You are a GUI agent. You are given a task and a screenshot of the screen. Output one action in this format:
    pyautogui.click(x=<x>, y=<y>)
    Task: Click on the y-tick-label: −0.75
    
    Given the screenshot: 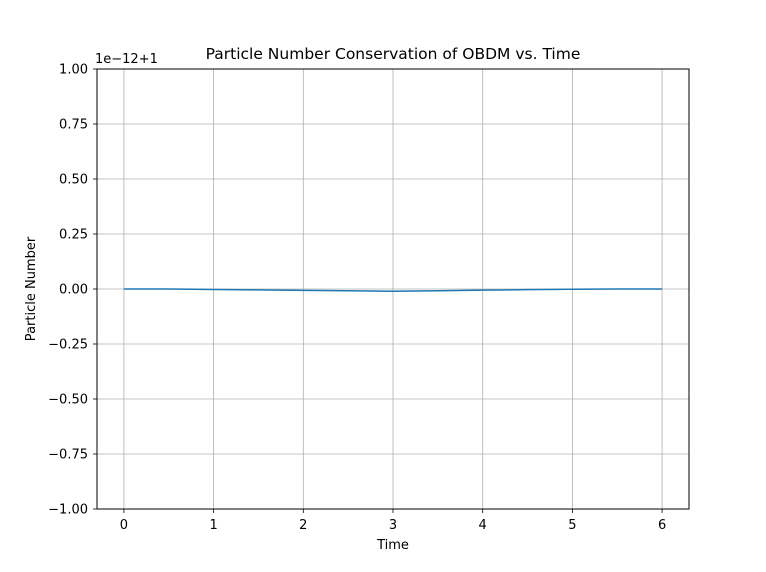 What is the action you would take?
    pyautogui.click(x=68, y=455)
    